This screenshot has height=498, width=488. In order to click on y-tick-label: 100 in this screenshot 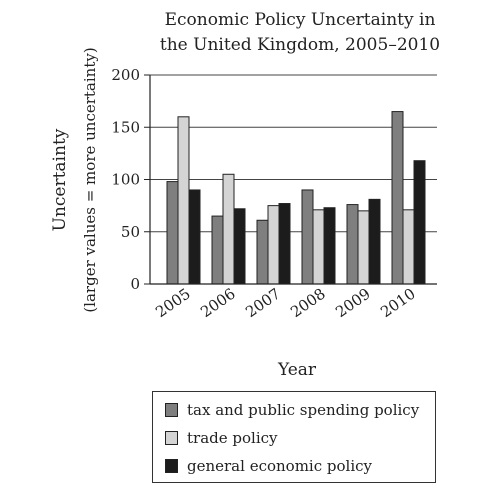, I will do `click(125, 180)`.